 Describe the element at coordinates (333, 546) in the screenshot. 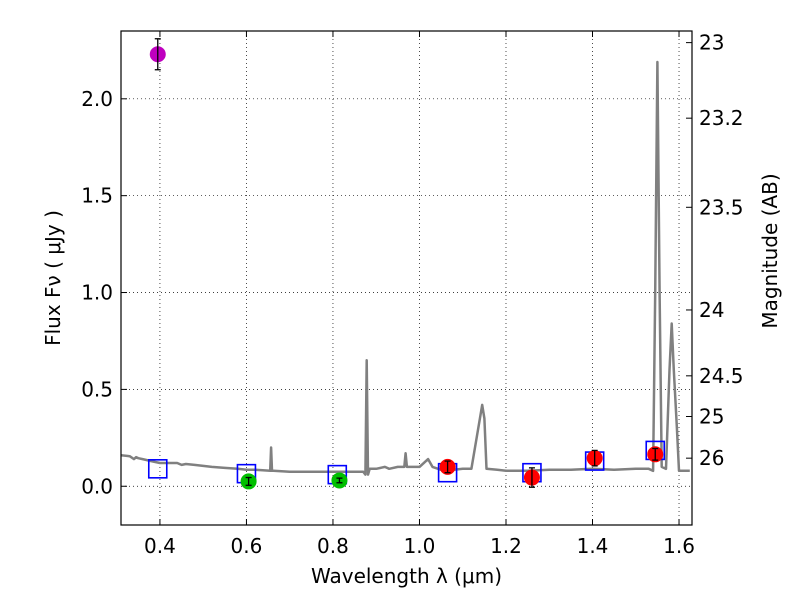

I see `x-tick-label: 0.8` at that location.